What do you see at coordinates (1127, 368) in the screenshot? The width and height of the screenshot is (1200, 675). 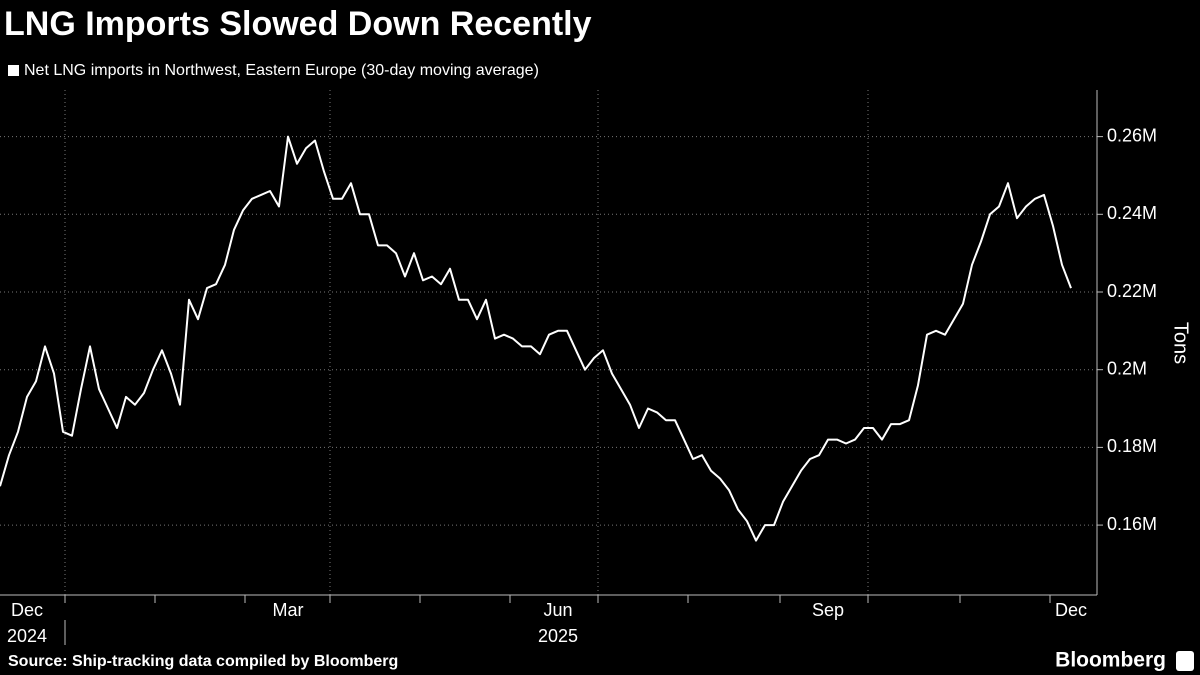 I see `y-tick-label: 0.2M` at bounding box center [1127, 368].